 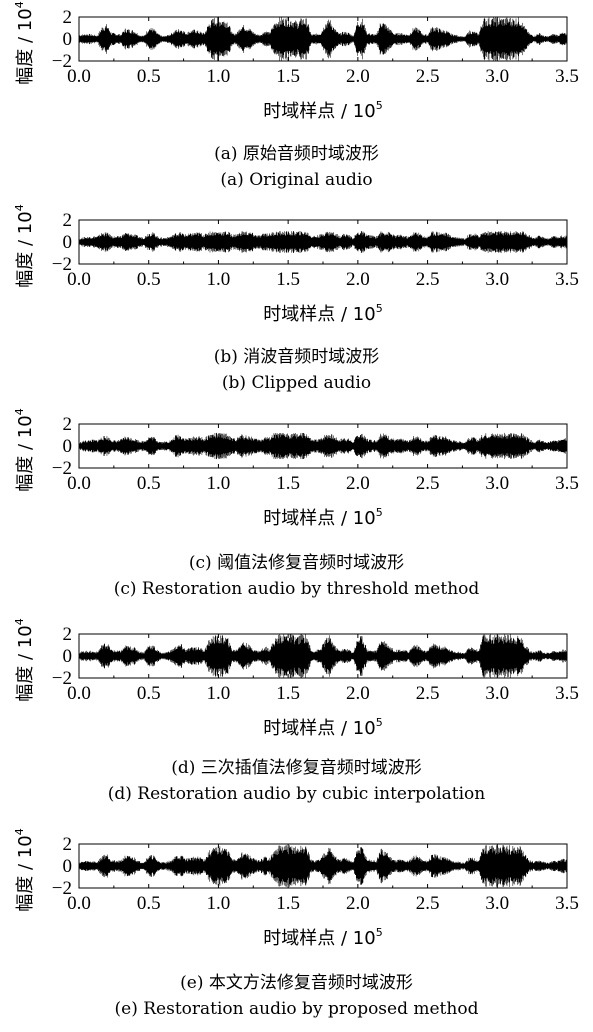 What do you see at coordinates (296, 563) in the screenshot?
I see `caption-cn: (c) 阈值法修复音频时域波形` at bounding box center [296, 563].